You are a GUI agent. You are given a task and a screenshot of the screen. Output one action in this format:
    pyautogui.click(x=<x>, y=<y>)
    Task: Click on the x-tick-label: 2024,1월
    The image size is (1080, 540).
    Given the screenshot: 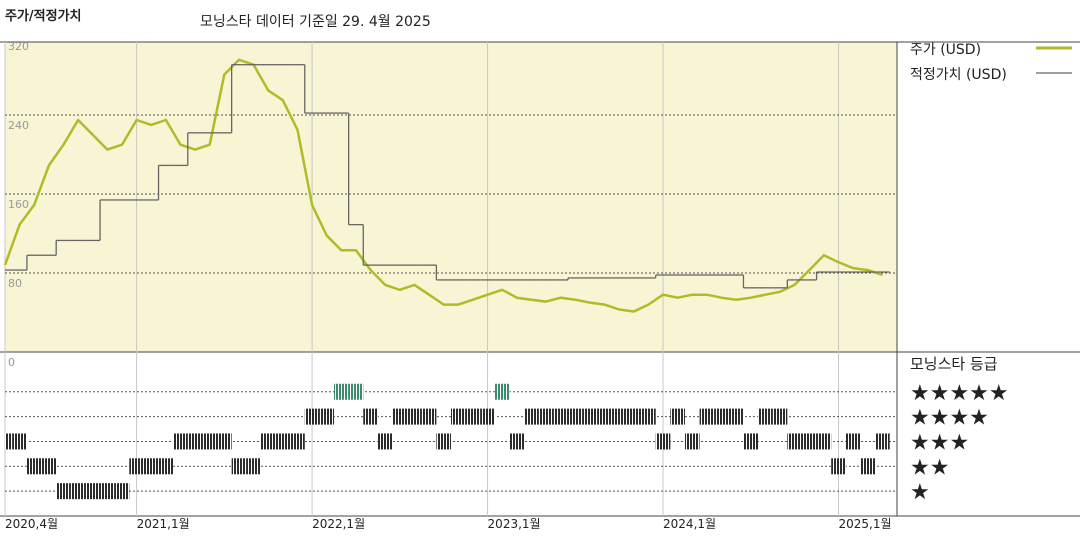 What is the action you would take?
    pyautogui.click(x=689, y=524)
    